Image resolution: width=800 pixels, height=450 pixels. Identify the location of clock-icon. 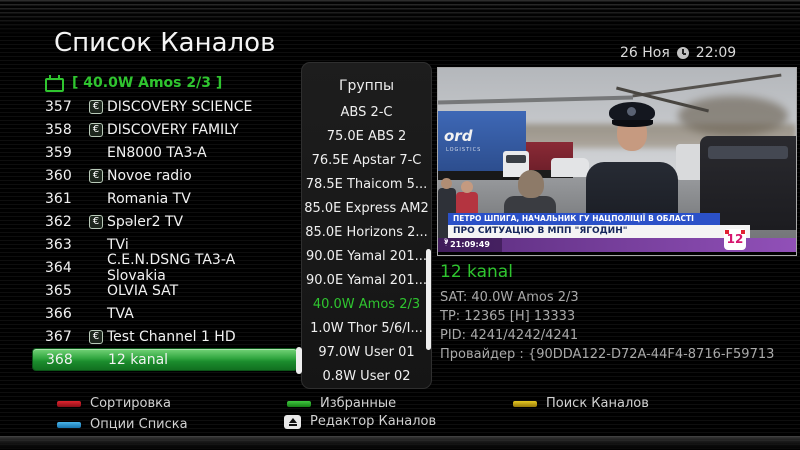
(682, 53).